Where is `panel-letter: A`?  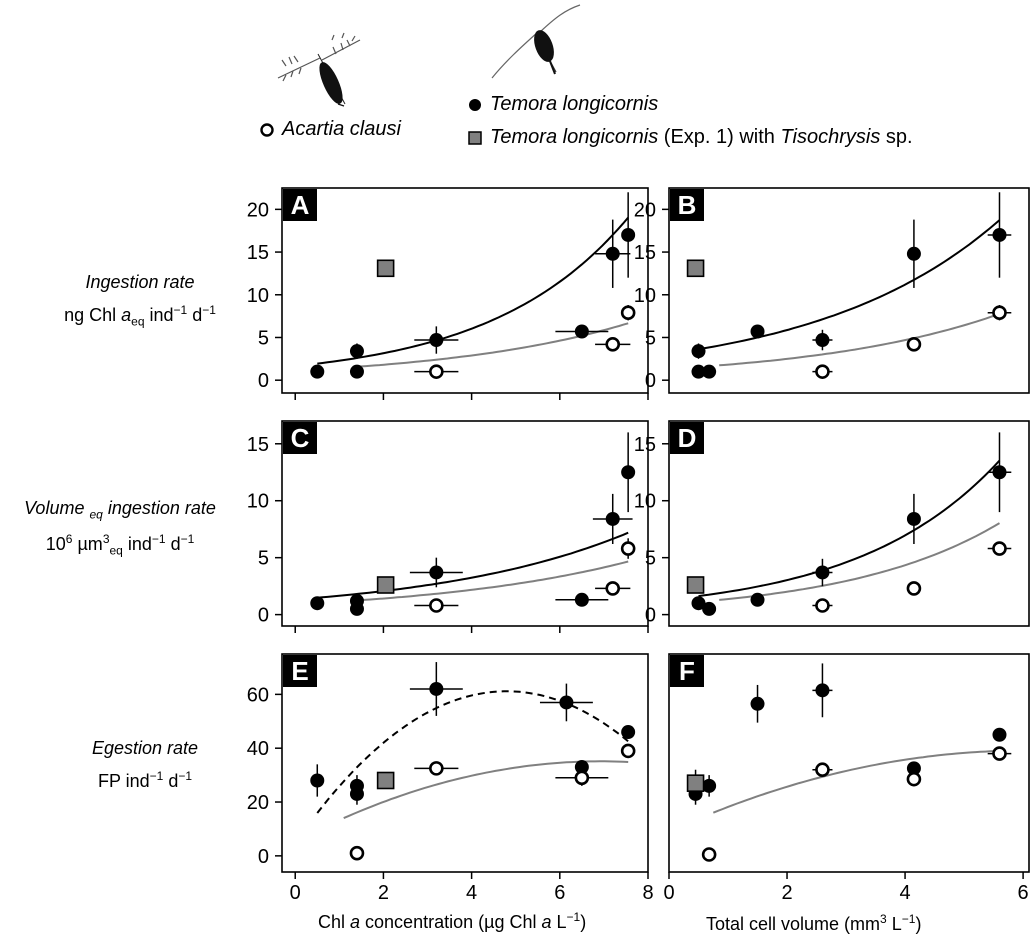
panel-letter: A is located at coordinates (300, 205).